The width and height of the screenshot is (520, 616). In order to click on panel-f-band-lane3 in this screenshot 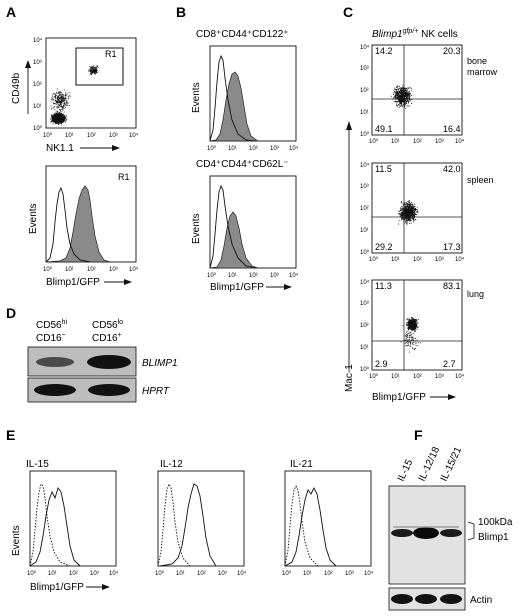, I will do `click(451, 533)`.